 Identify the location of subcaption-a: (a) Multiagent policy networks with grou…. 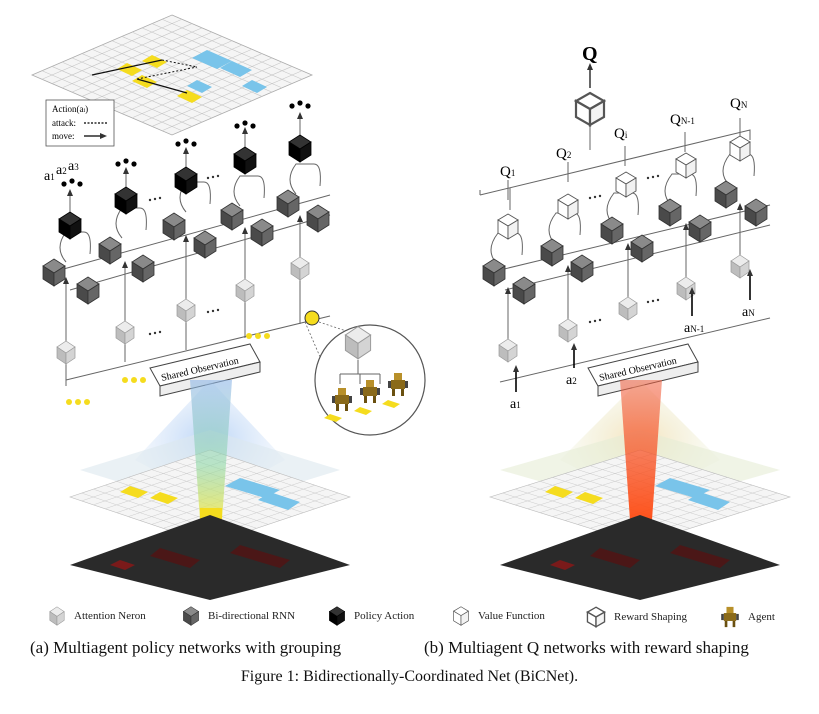
(186, 647).